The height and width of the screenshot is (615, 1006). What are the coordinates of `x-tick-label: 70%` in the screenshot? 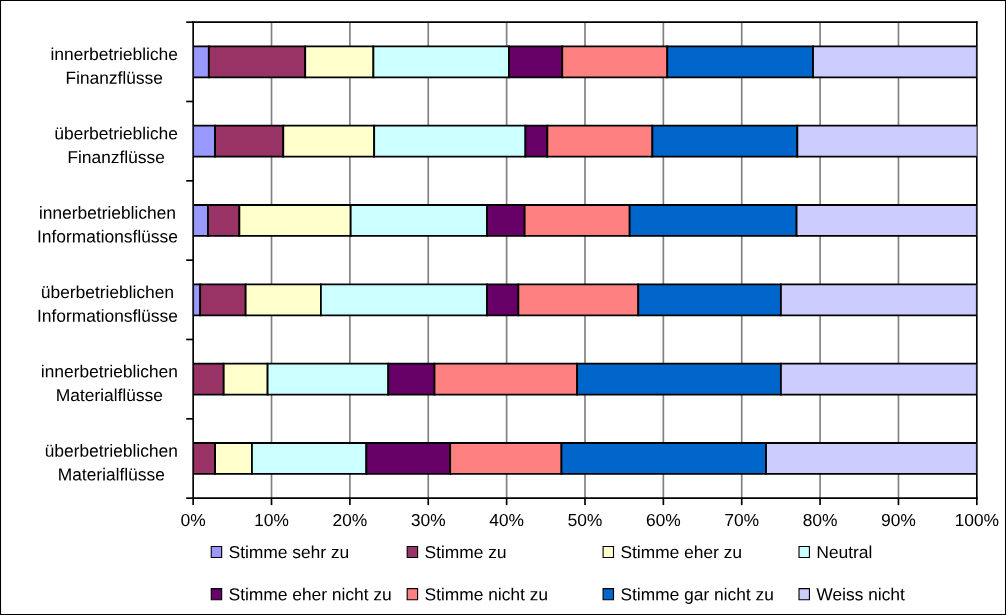 It's located at (742, 520).